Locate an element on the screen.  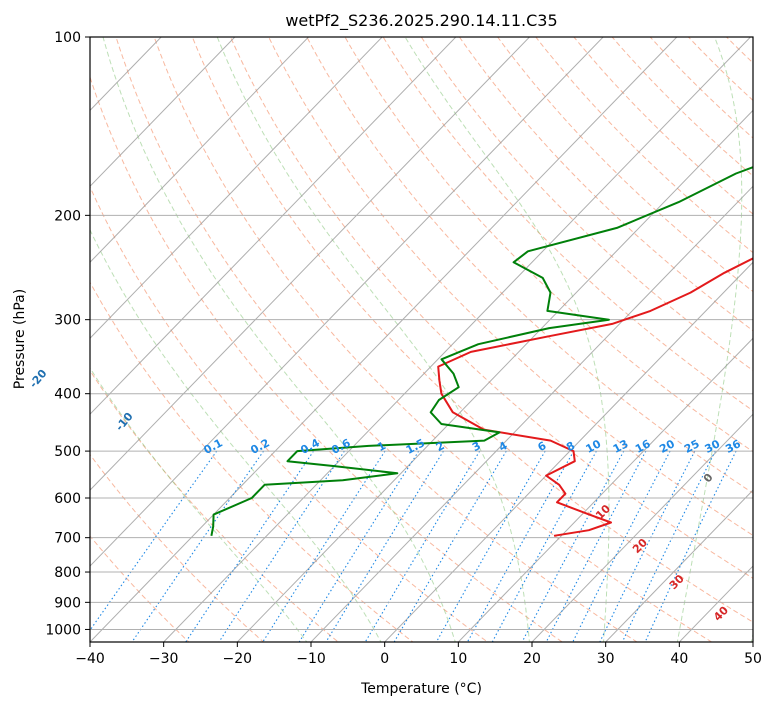
mixing-ratio-label: 10 is located at coordinates (594, 446).